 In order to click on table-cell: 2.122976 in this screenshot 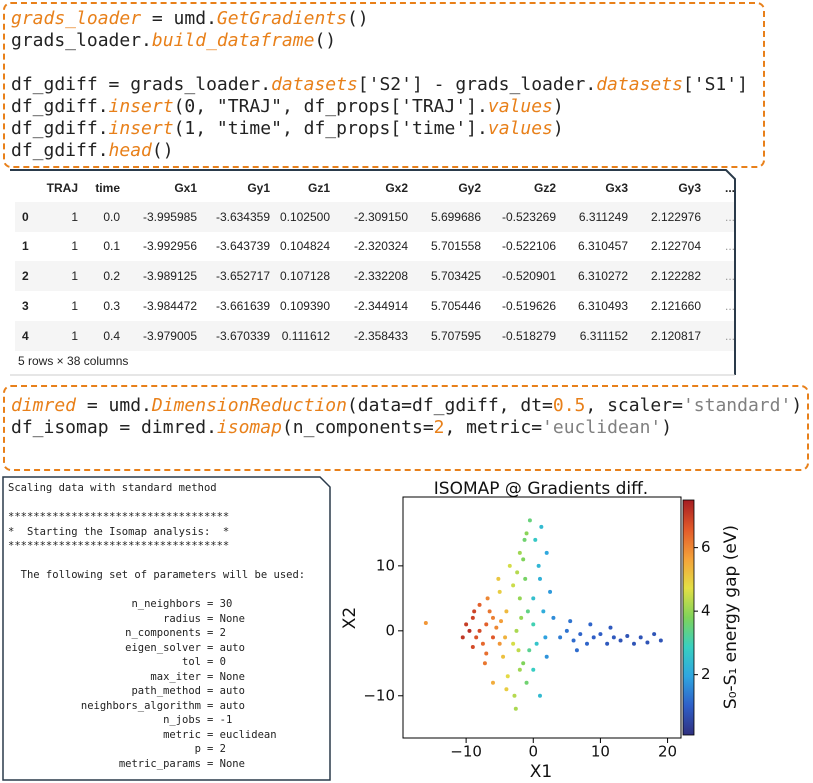, I will do `click(675, 217)`.